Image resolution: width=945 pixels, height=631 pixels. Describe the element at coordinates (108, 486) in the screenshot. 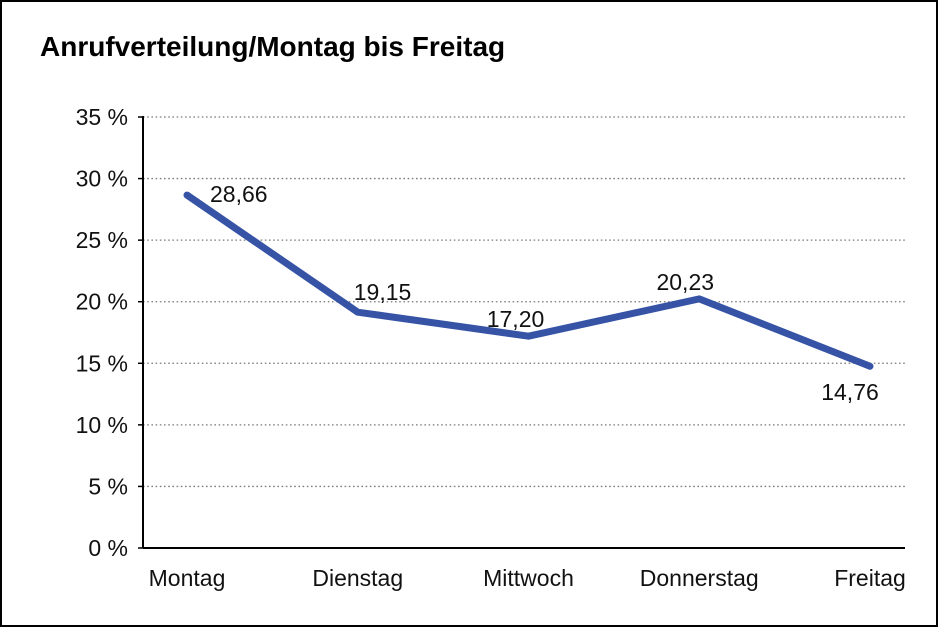

I see `y-axis-tick-label: 5 %` at that location.